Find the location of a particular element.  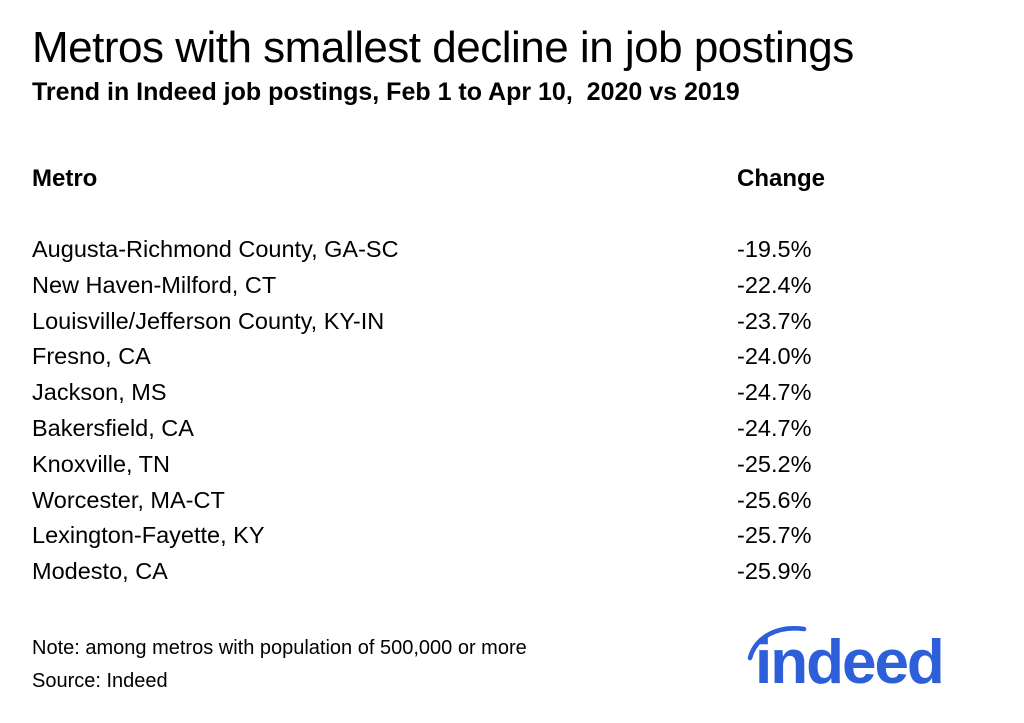

table-row: Knoxville, TN -25.2% is located at coordinates (512, 465).